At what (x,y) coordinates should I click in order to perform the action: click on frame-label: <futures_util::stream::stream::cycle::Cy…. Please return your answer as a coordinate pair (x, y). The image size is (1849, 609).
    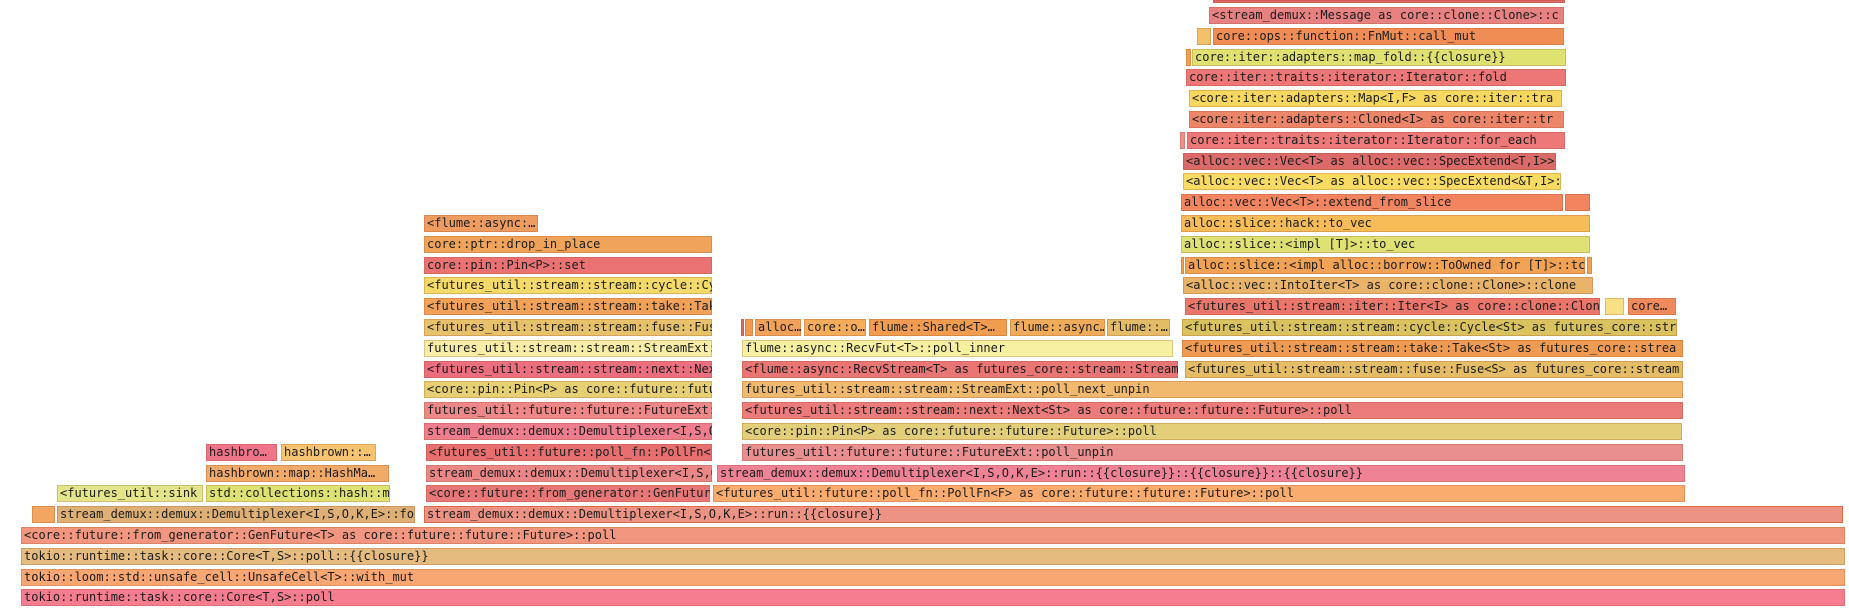
    Looking at the image, I should click on (1431, 327).